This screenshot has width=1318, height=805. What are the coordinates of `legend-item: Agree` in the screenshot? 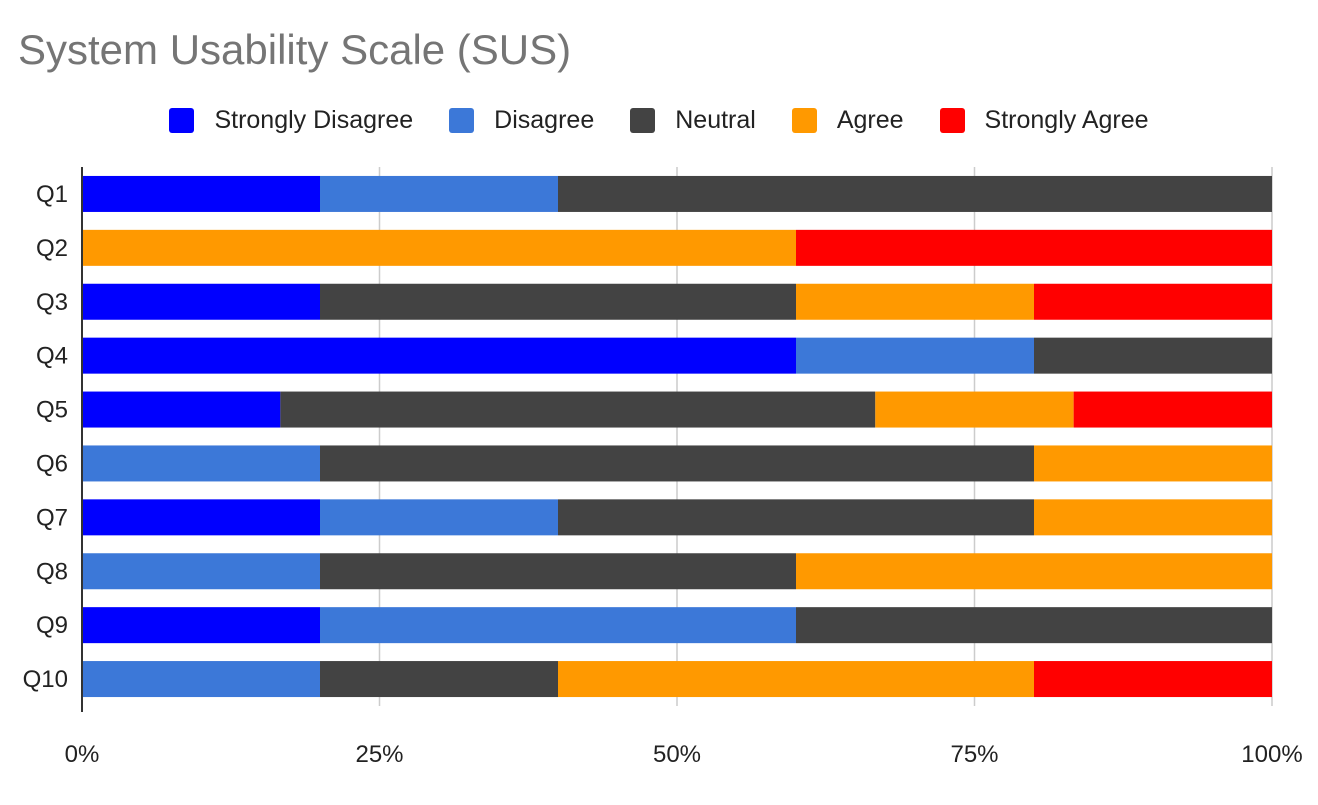 It's located at (847, 120).